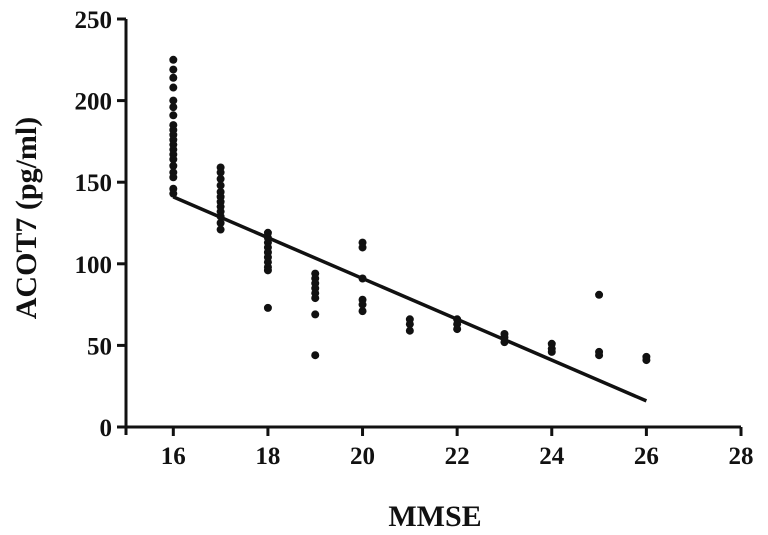  I want to click on y-tick-label: 200, so click(94, 102).